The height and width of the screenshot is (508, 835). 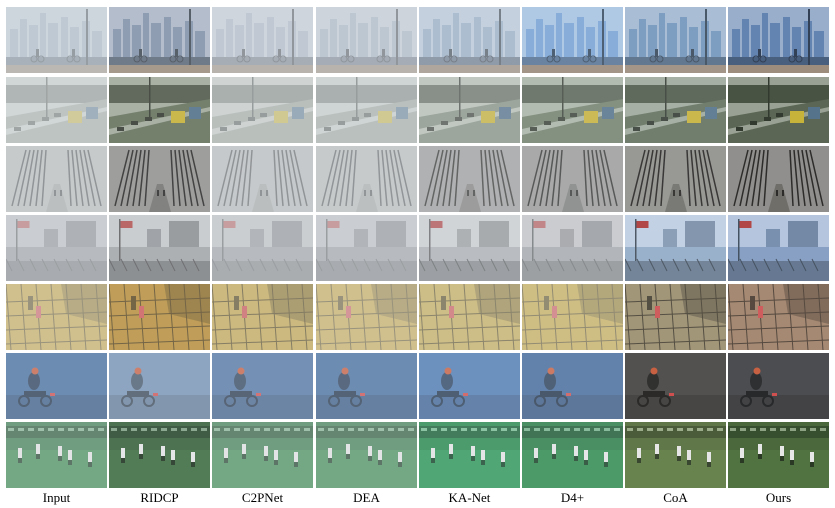 I want to click on image-motorcycle-rider-ridcp, so click(x=159, y=386).